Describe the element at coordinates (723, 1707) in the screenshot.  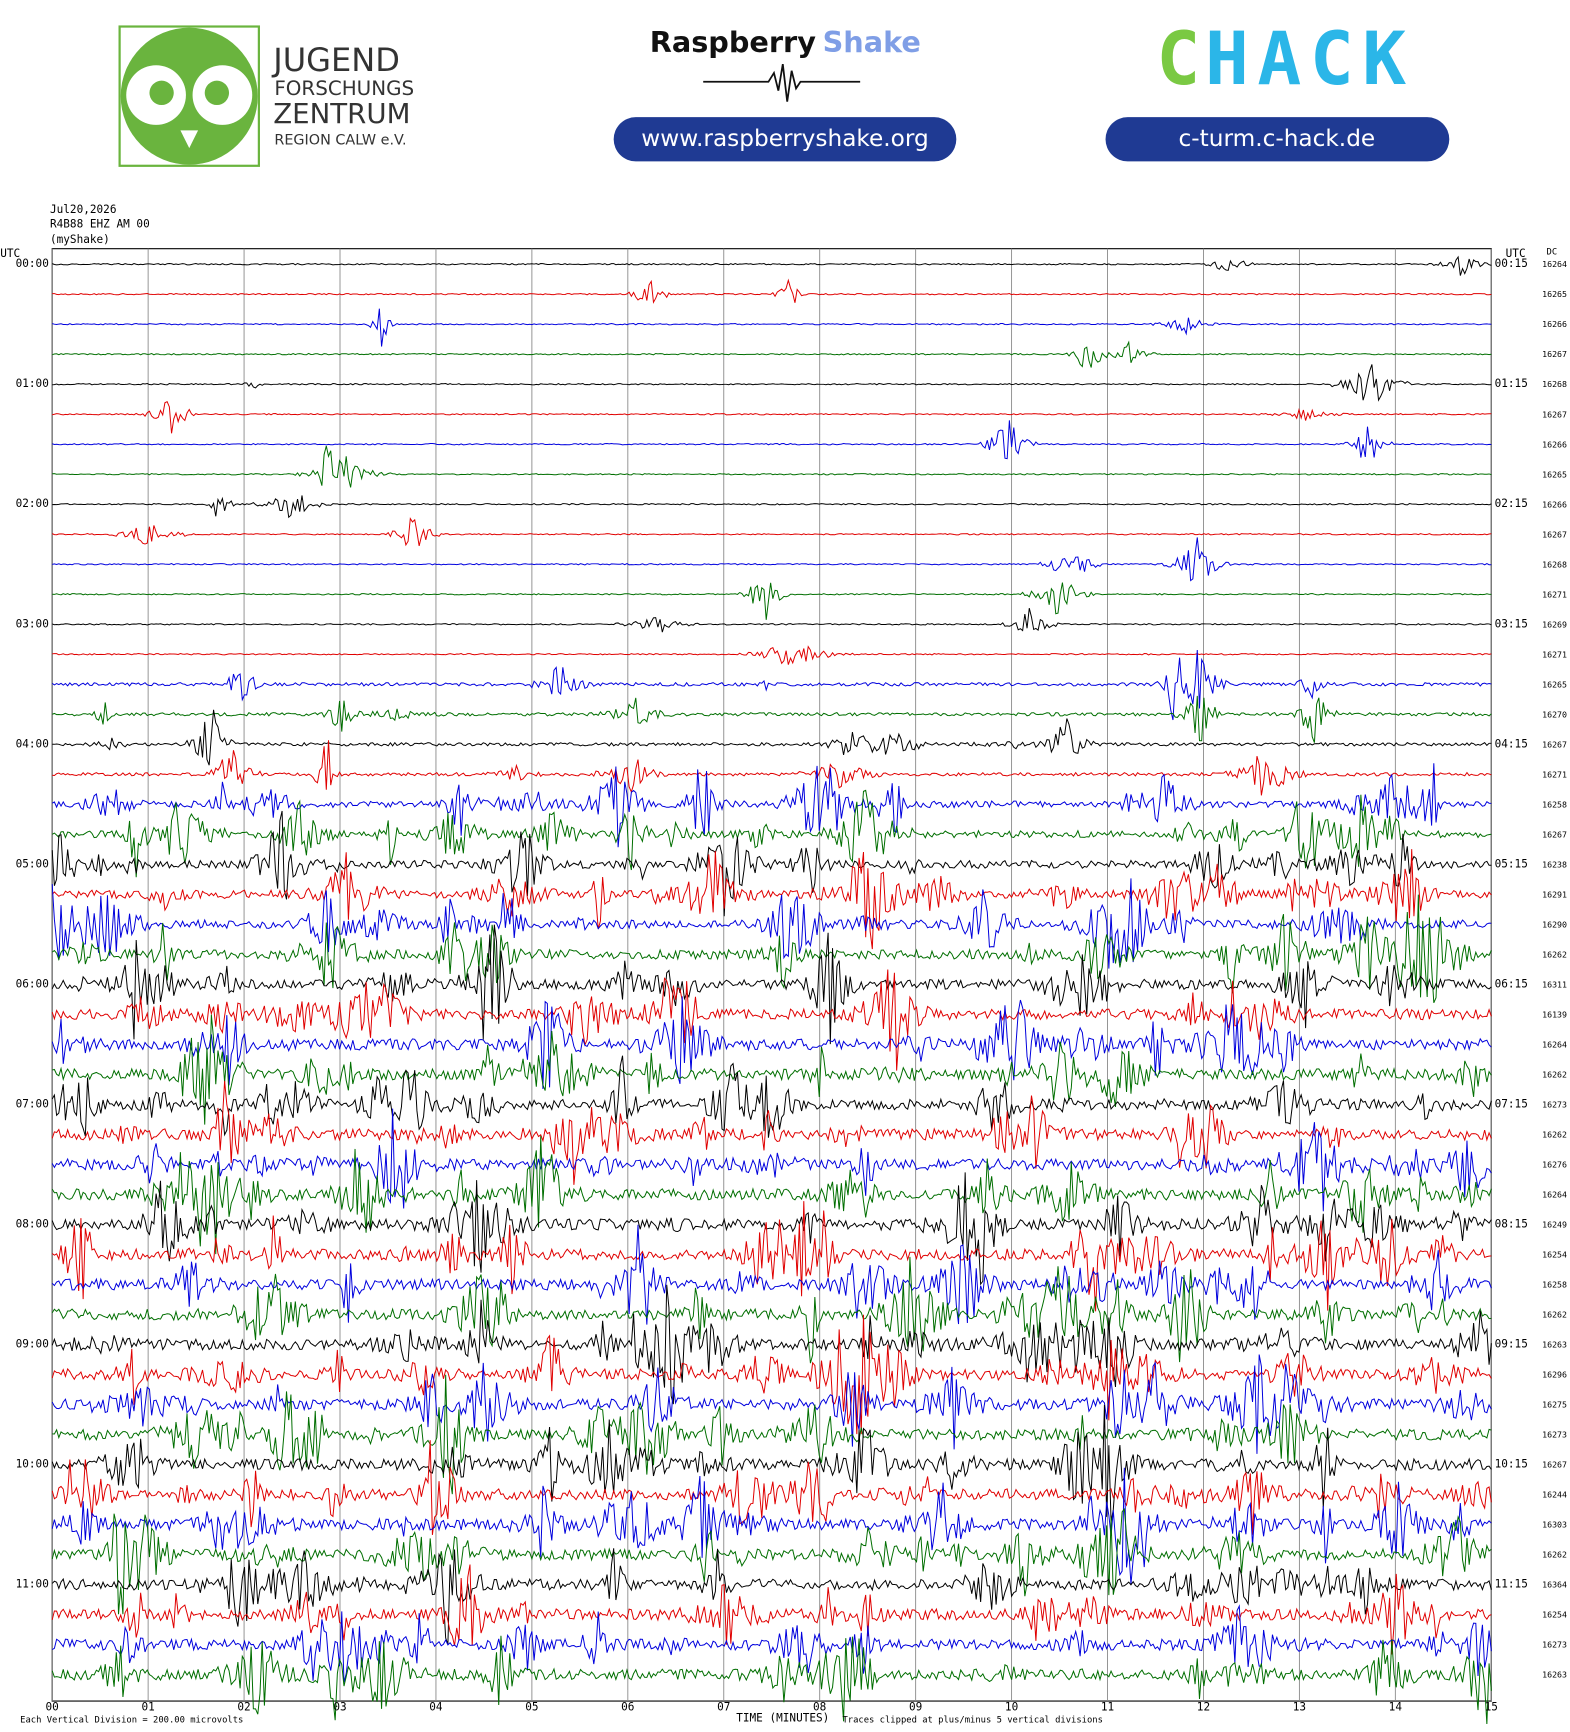
I see `x-tick-label: 07` at that location.